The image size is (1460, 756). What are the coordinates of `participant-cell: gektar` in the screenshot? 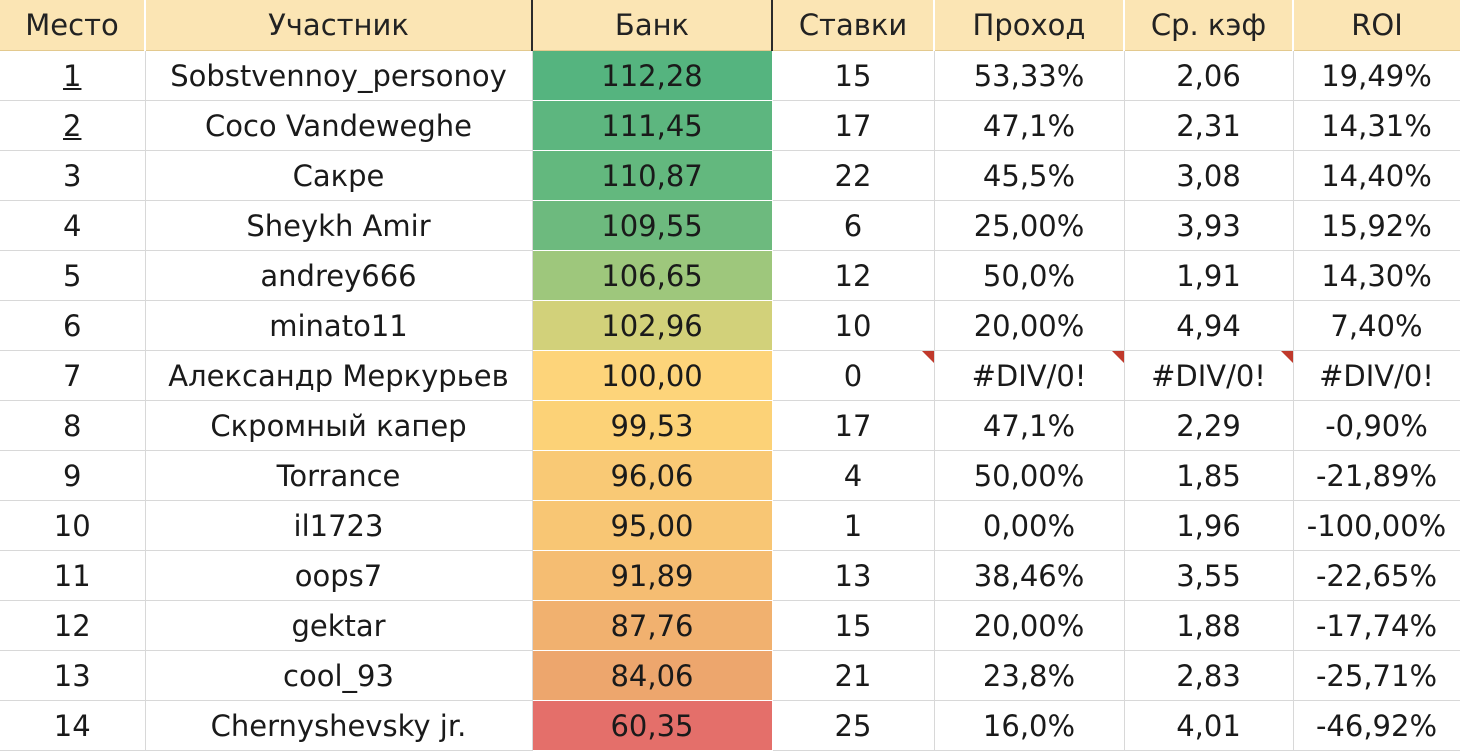 It's located at (339, 625).